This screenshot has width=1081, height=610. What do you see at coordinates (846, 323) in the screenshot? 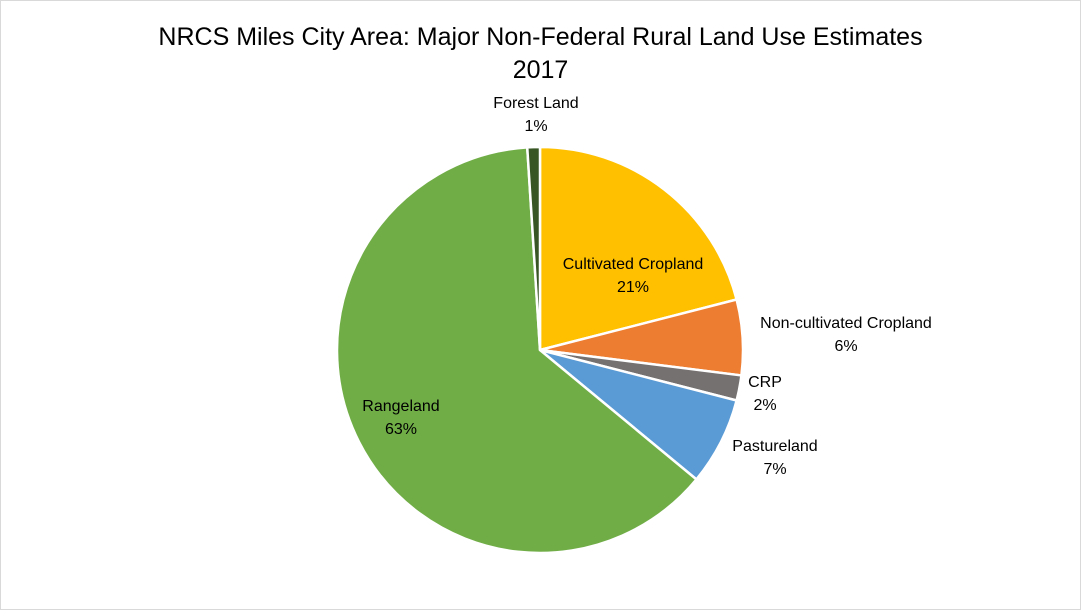
I see `data-label-category-non-cultivated-cropland: Non-cultivated Cropland` at bounding box center [846, 323].